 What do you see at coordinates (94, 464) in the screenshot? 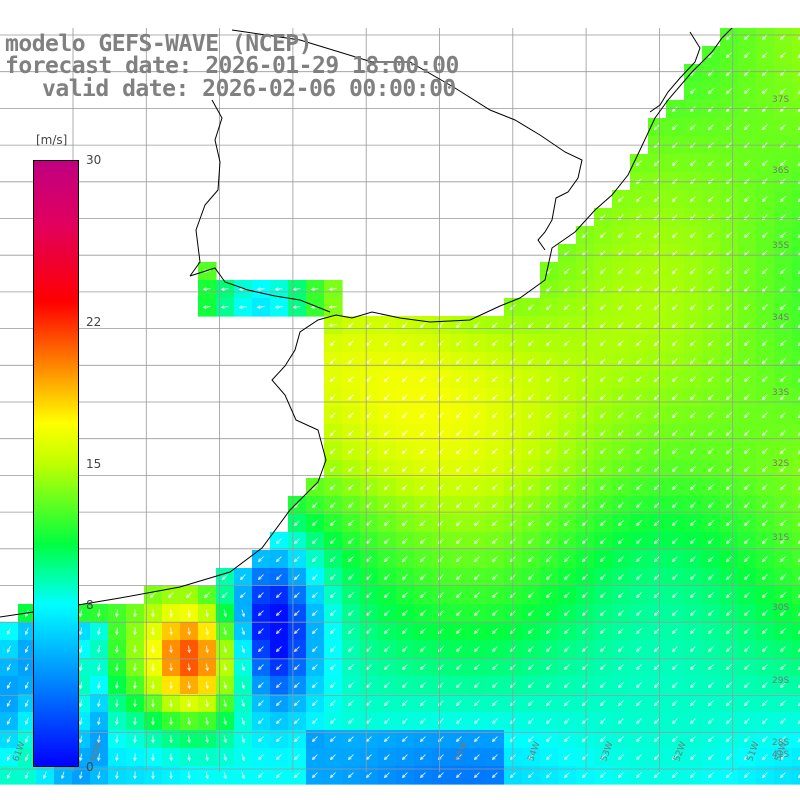
I see `colorbar-tick-label: 15` at bounding box center [94, 464].